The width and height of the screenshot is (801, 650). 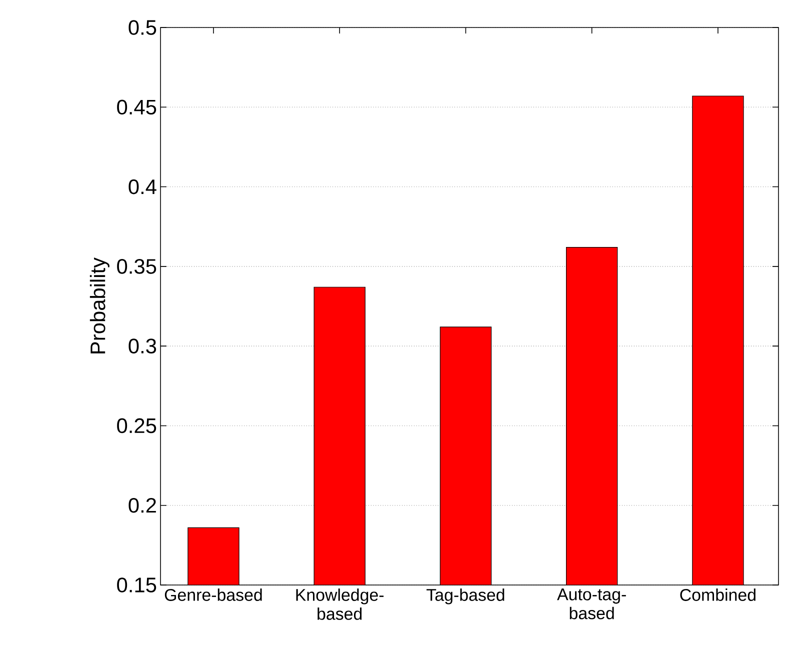 What do you see at coordinates (213, 594) in the screenshot?
I see `x-tick-label: Genre-based` at bounding box center [213, 594].